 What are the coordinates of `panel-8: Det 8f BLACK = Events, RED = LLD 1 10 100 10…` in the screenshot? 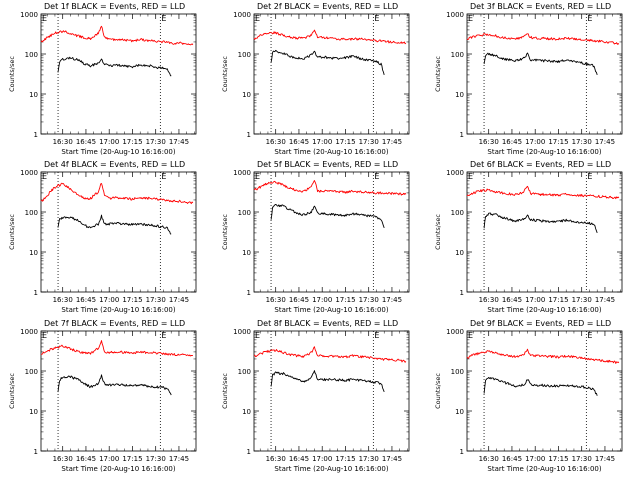 It's located at (315, 396).